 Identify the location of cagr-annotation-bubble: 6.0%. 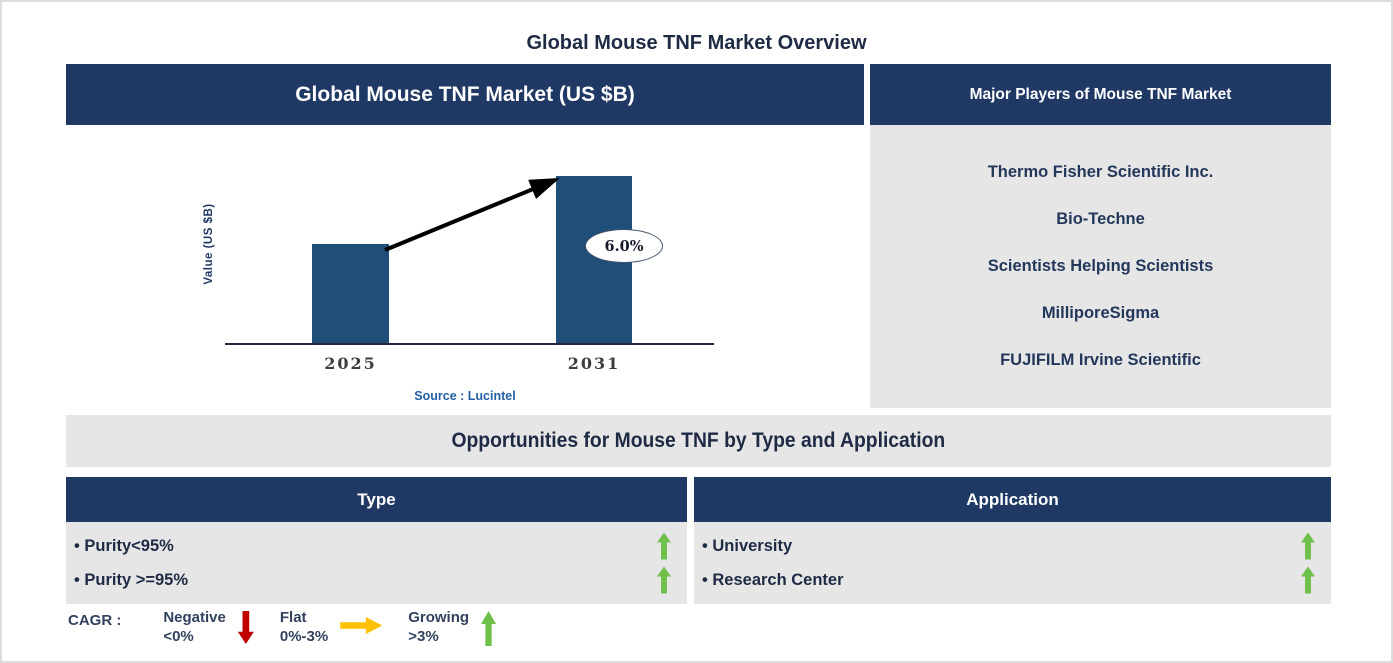
(624, 246).